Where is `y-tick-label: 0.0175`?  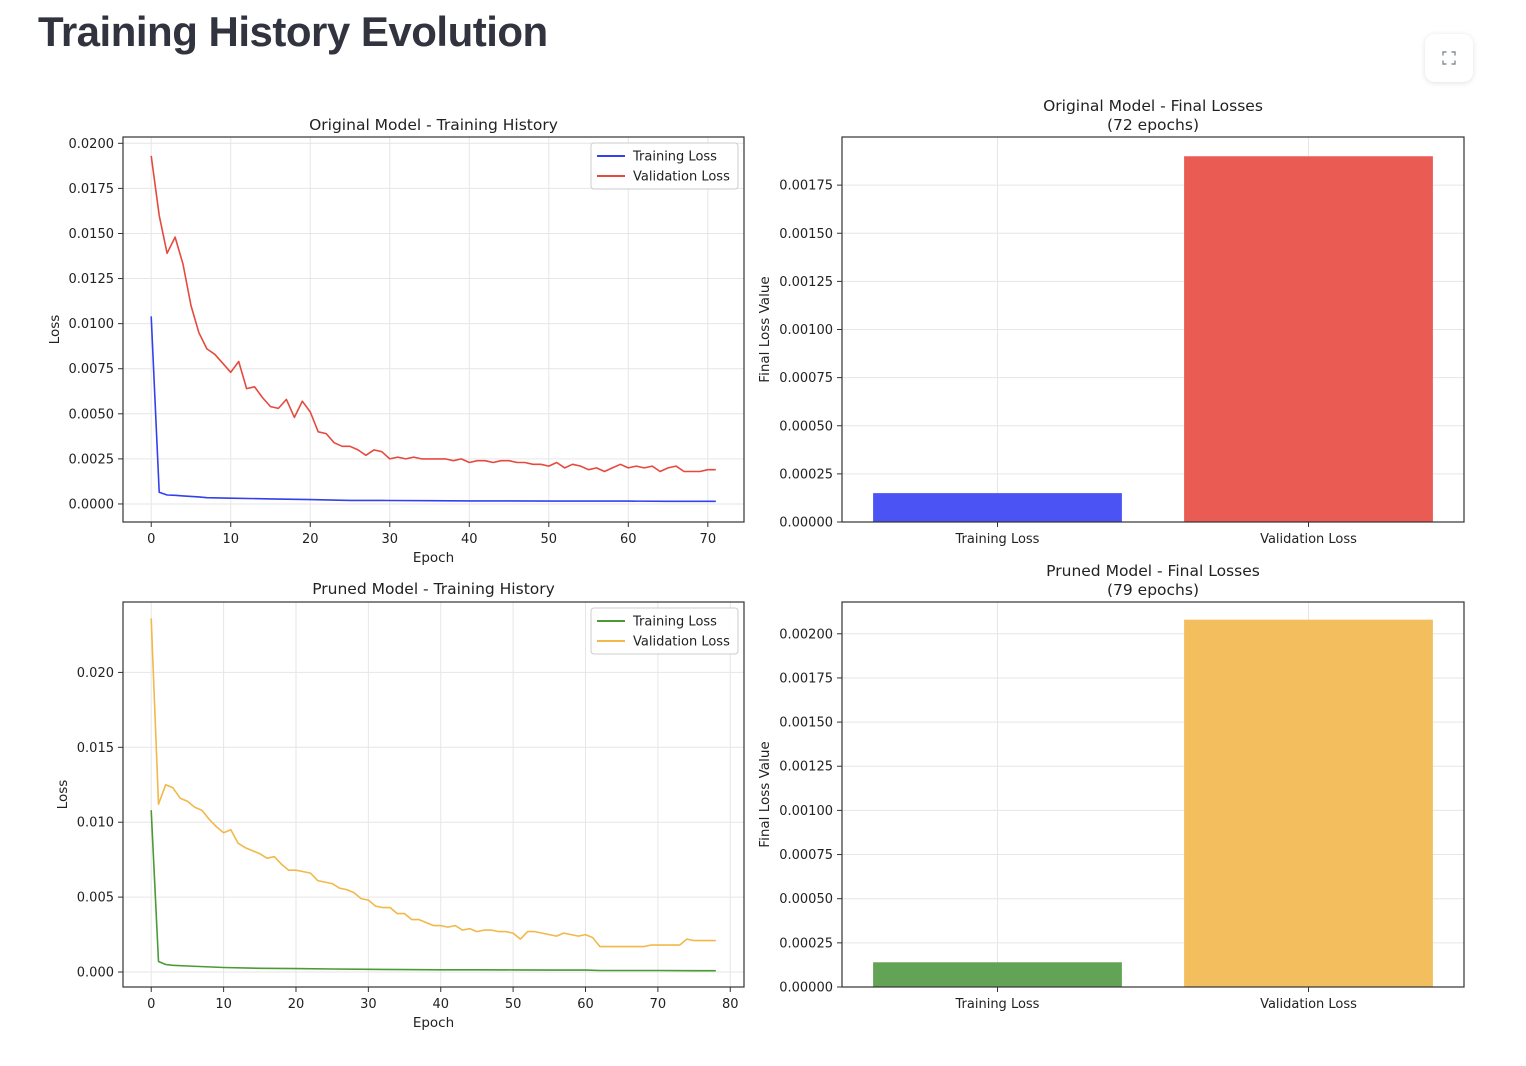 y-tick-label: 0.0175 is located at coordinates (92, 189).